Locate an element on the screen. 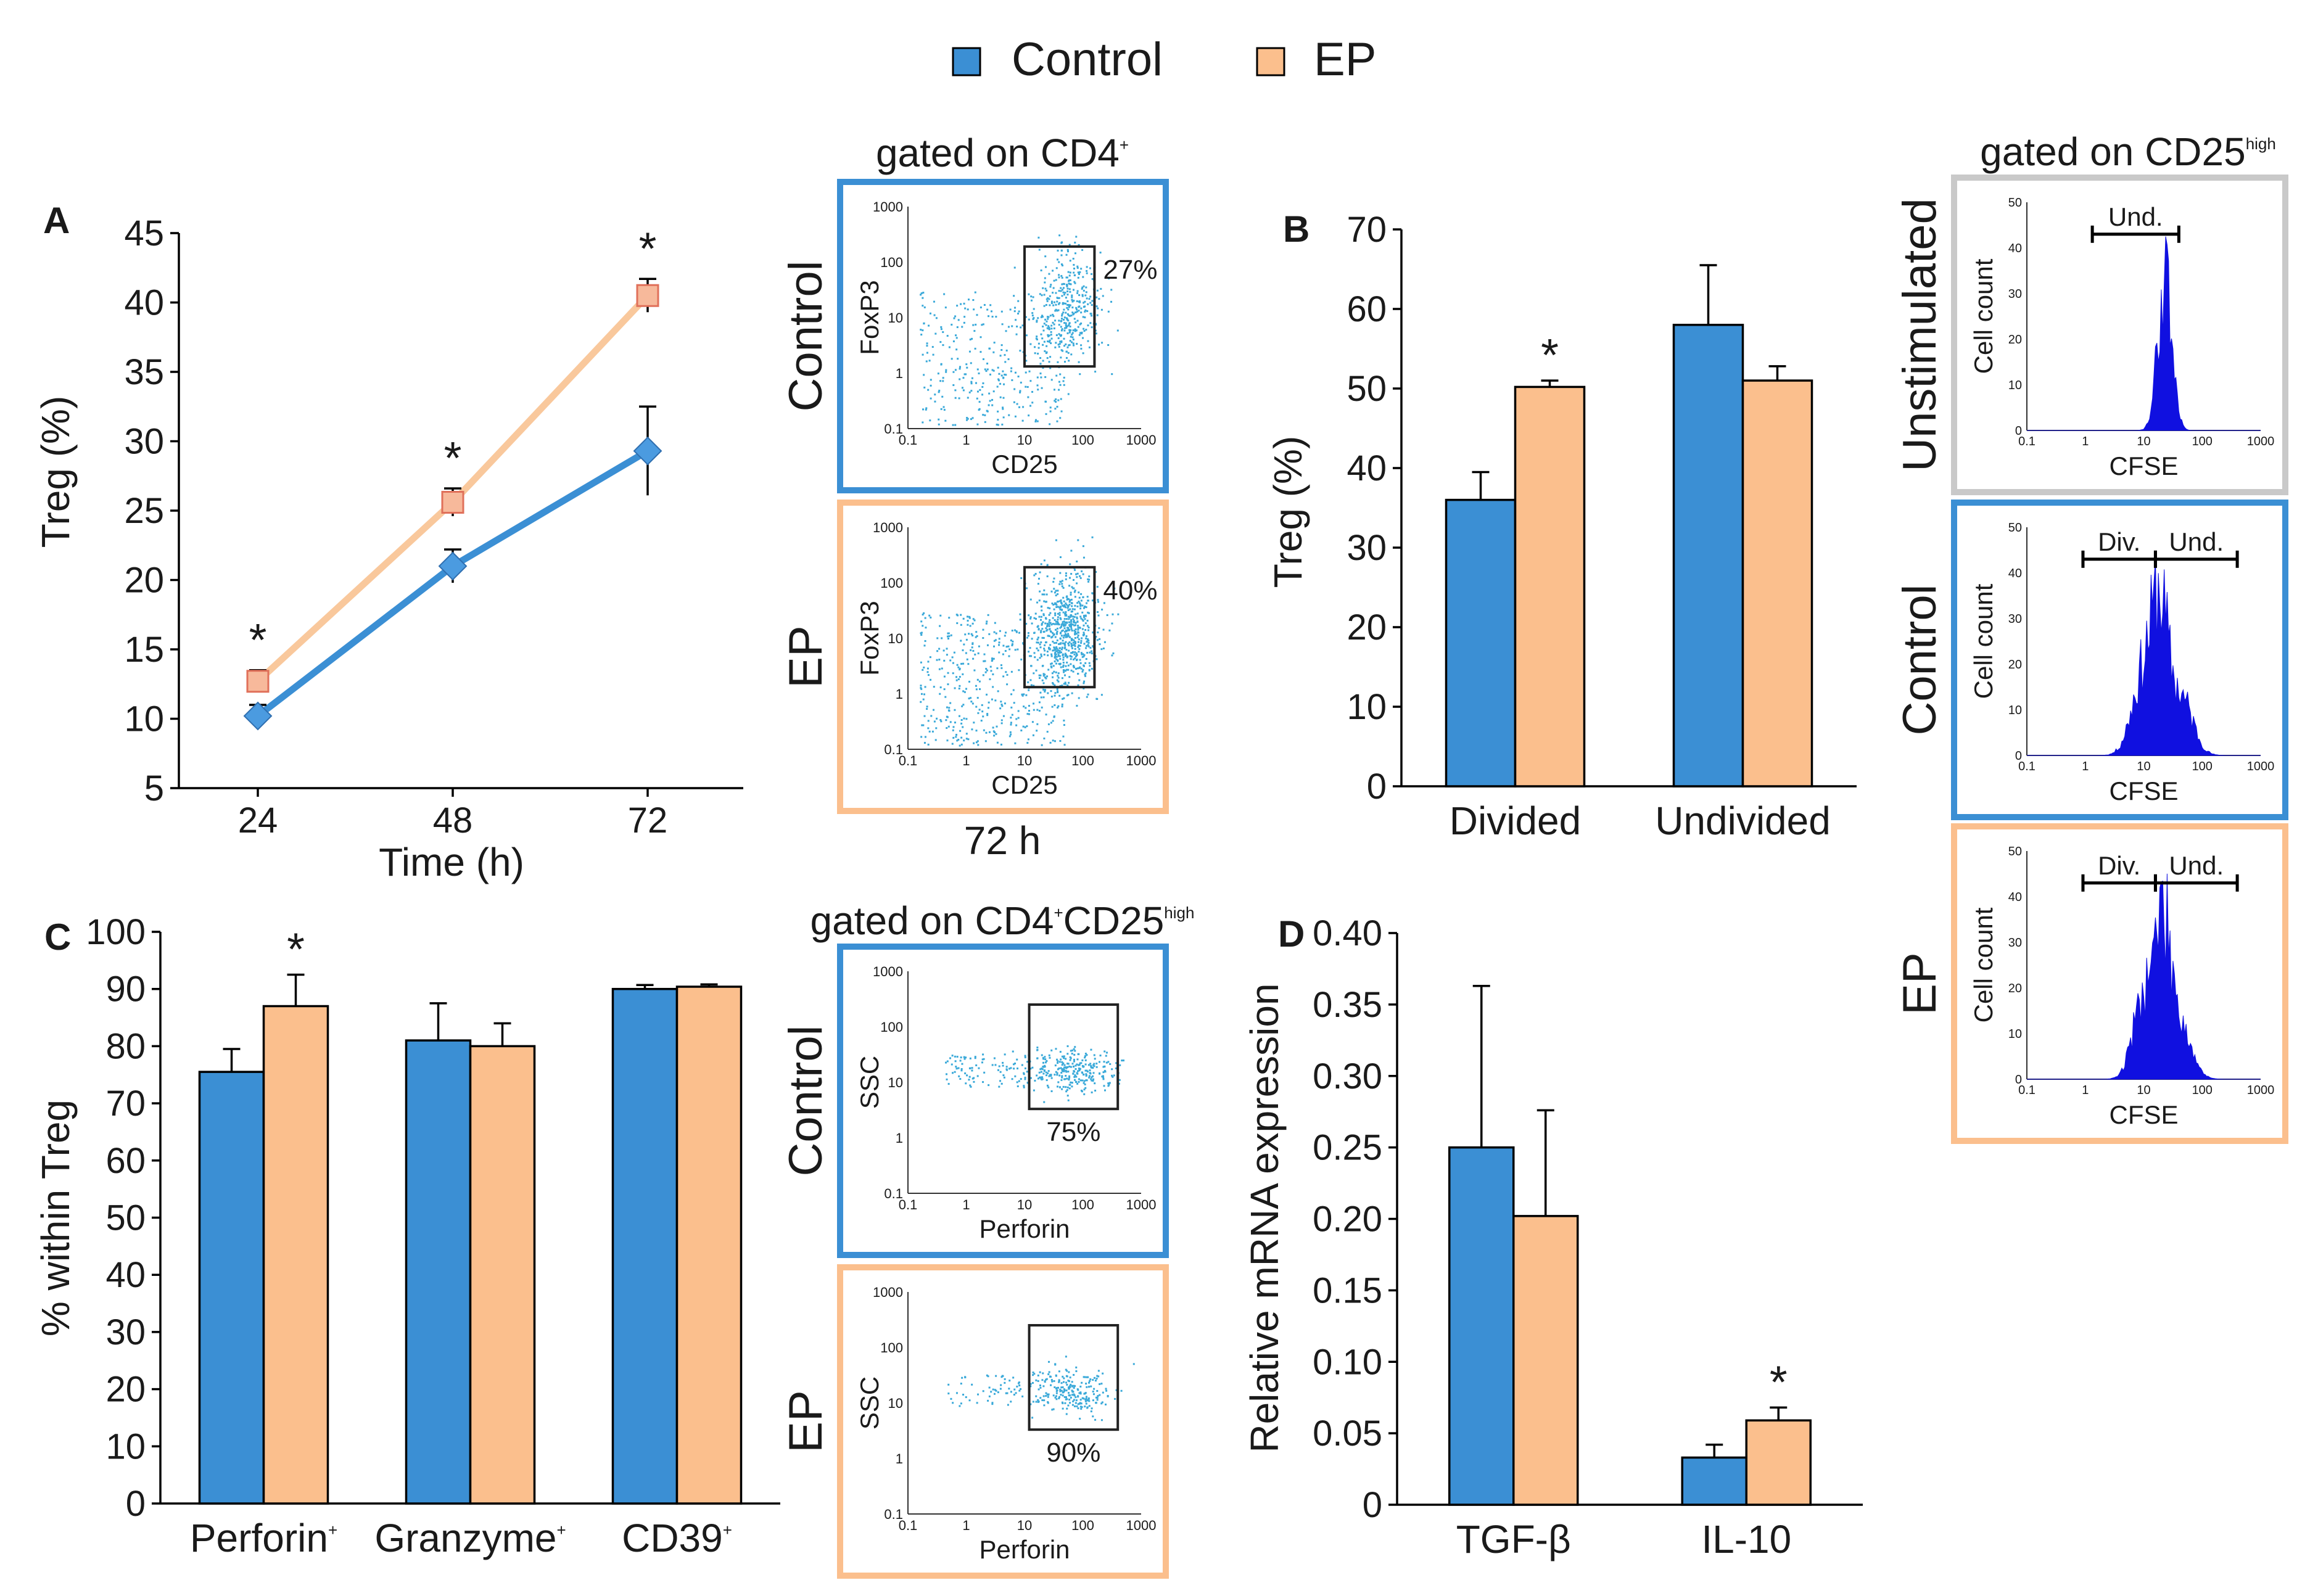 This screenshot has width=2318, height=1596. panel-c-bar-ep is located at coordinates (503, 1275).